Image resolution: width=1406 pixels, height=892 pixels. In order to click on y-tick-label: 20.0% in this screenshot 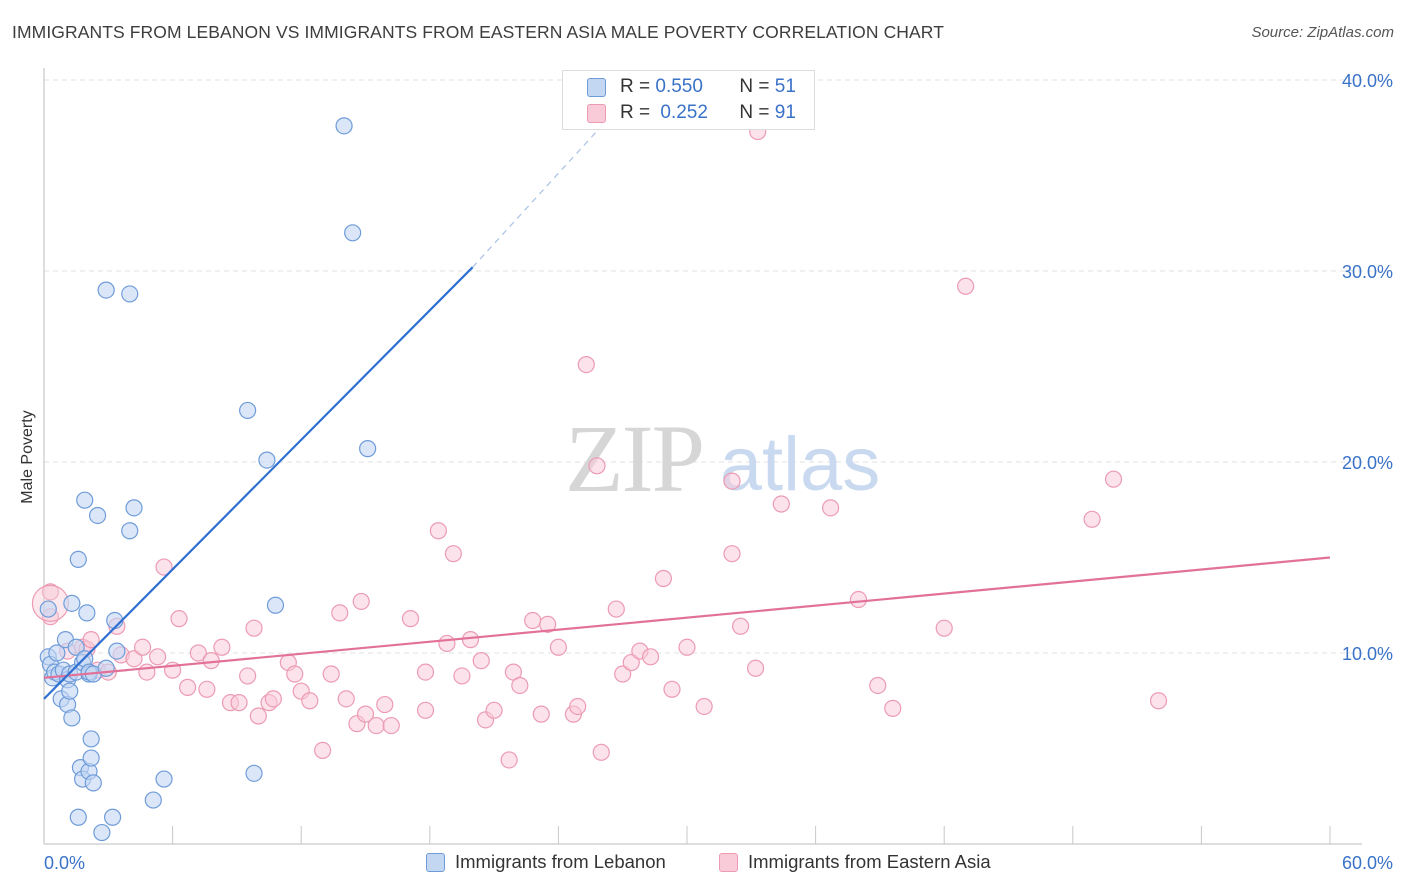, I will do `click(1367, 463)`.